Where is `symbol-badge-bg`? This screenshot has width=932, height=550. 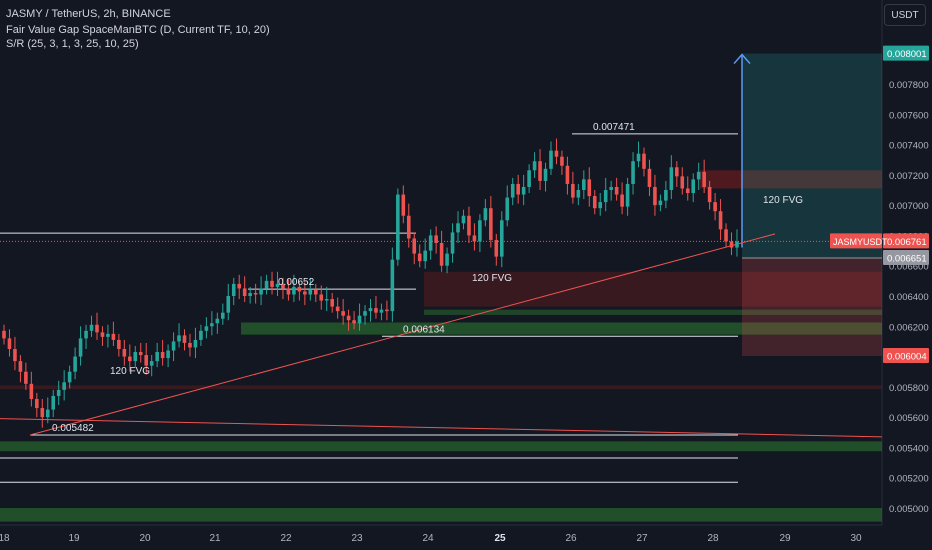
symbol-badge-bg is located at coordinates (856, 241).